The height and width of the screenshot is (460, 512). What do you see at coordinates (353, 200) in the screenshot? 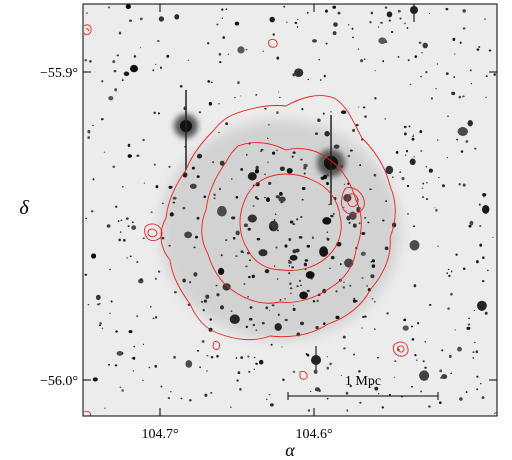
I see `contour-core` at bounding box center [353, 200].